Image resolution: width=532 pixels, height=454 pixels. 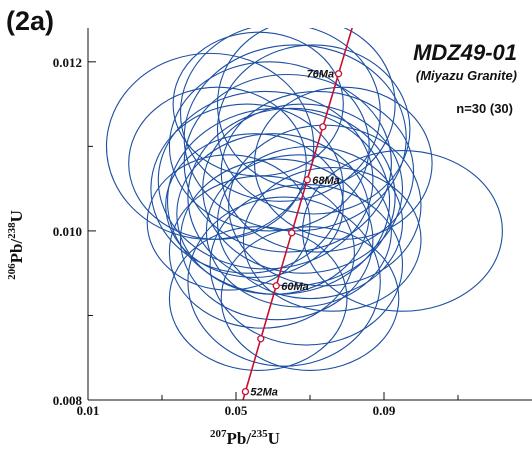 What do you see at coordinates (384, 410) in the screenshot?
I see `x-tick-label: 0.09` at bounding box center [384, 410].